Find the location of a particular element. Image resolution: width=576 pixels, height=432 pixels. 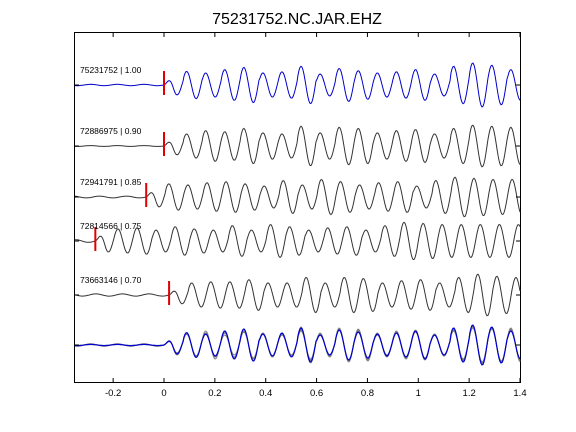

x-tick-label: 1 is located at coordinates (418, 393).